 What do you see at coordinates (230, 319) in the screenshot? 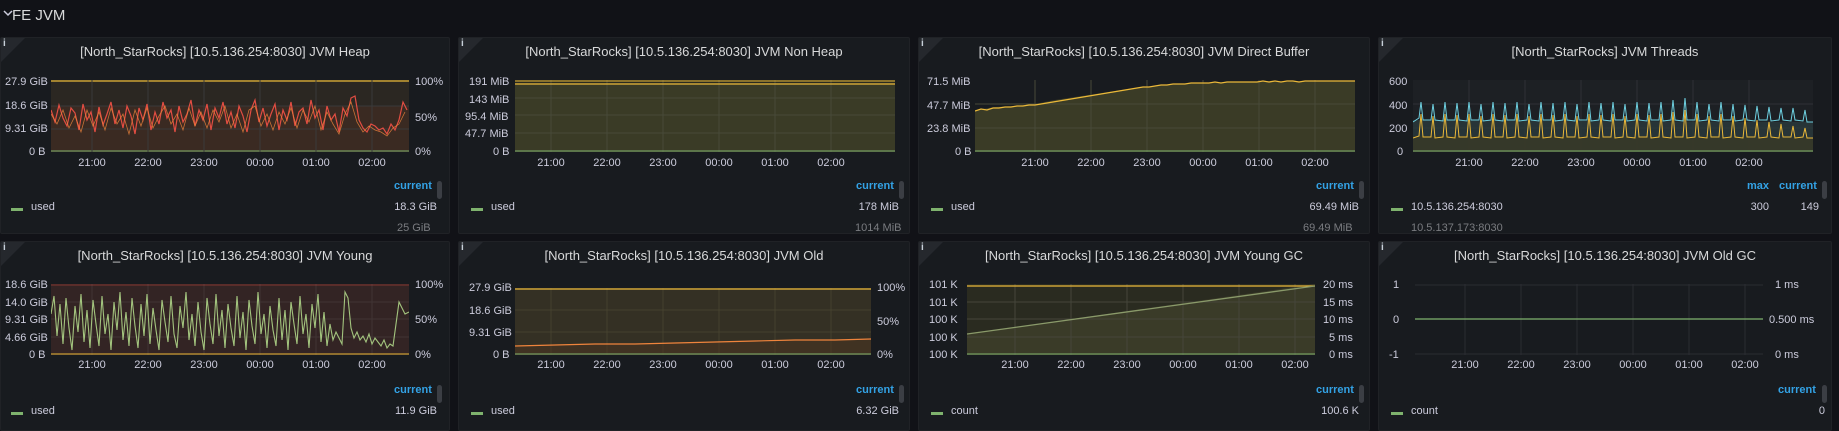
I see `chart-plot-young` at bounding box center [230, 319].